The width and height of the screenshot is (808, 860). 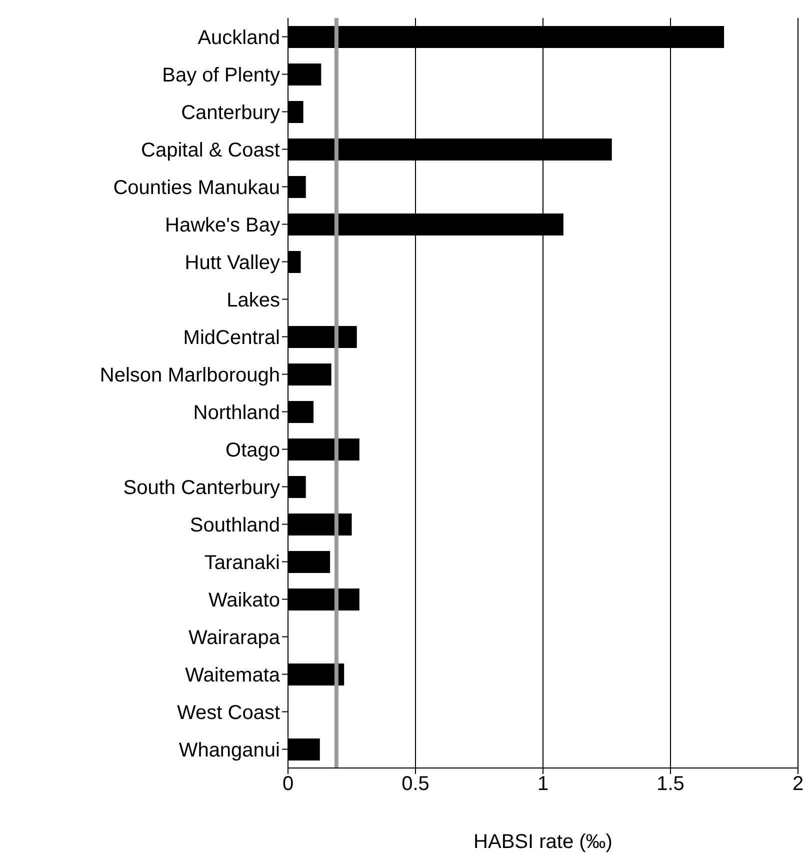 I want to click on x-tick-label: 1, so click(x=543, y=784).